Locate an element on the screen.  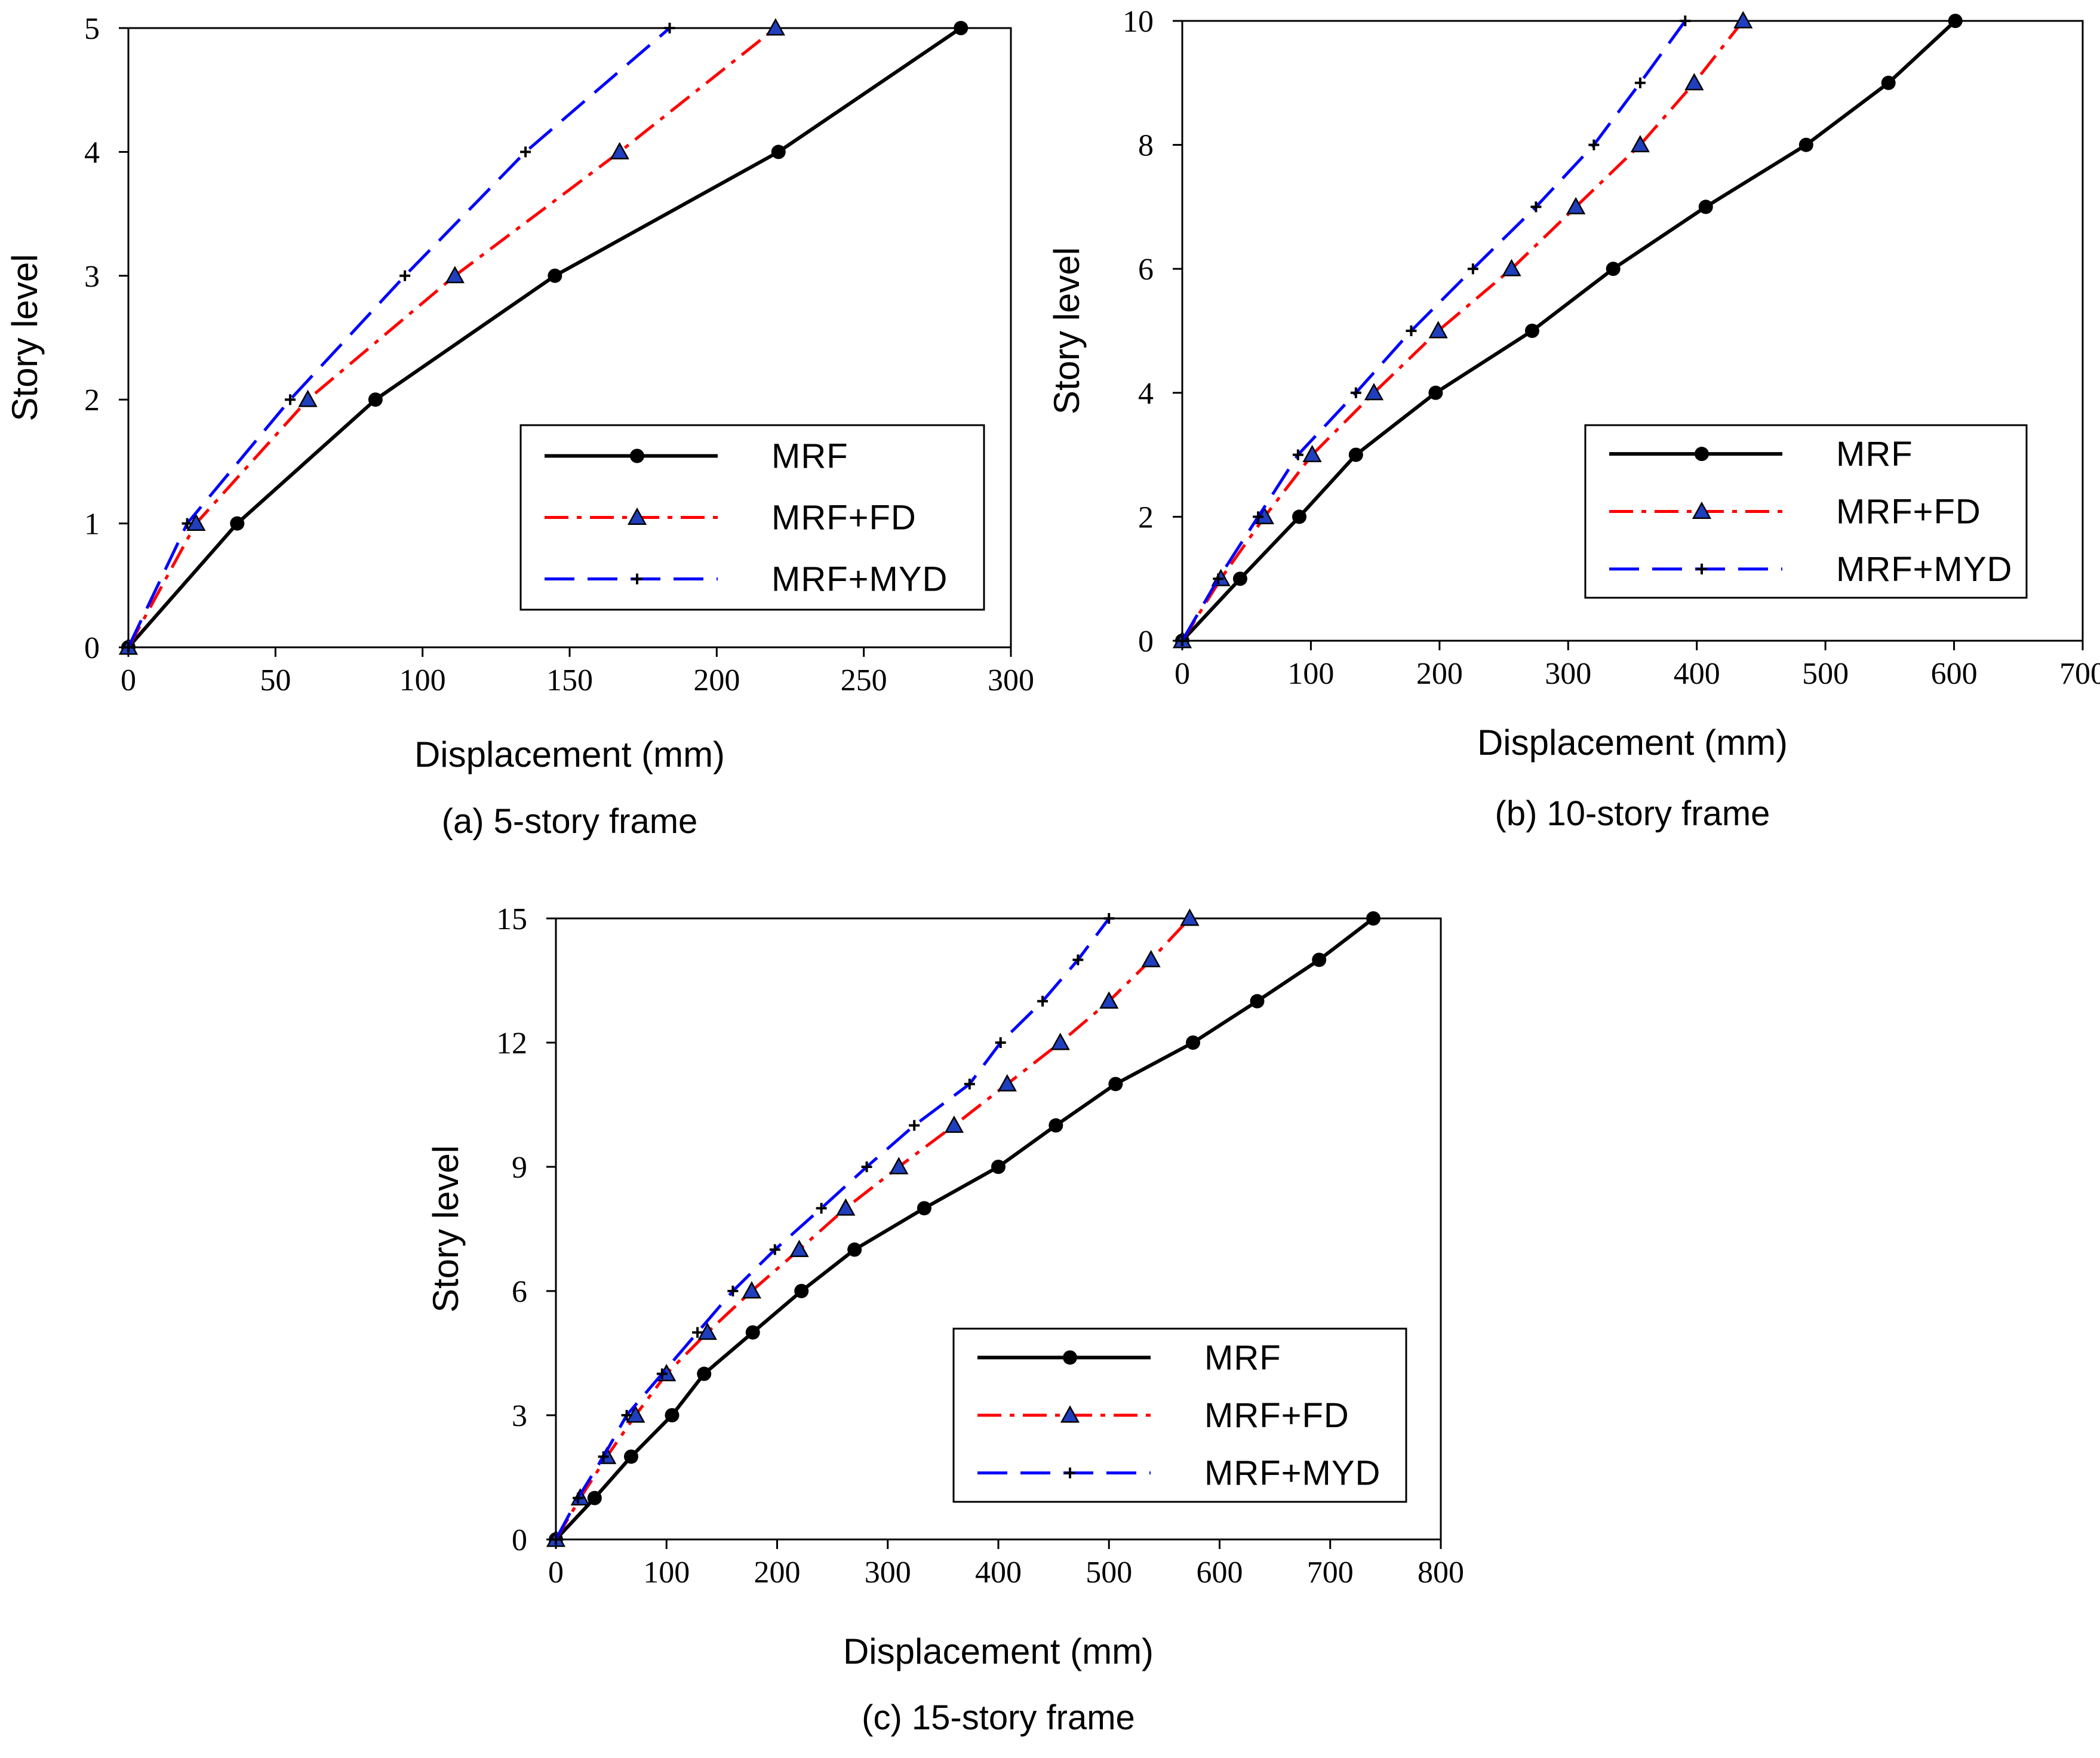
y-tick-label: 5 is located at coordinates (92, 29).